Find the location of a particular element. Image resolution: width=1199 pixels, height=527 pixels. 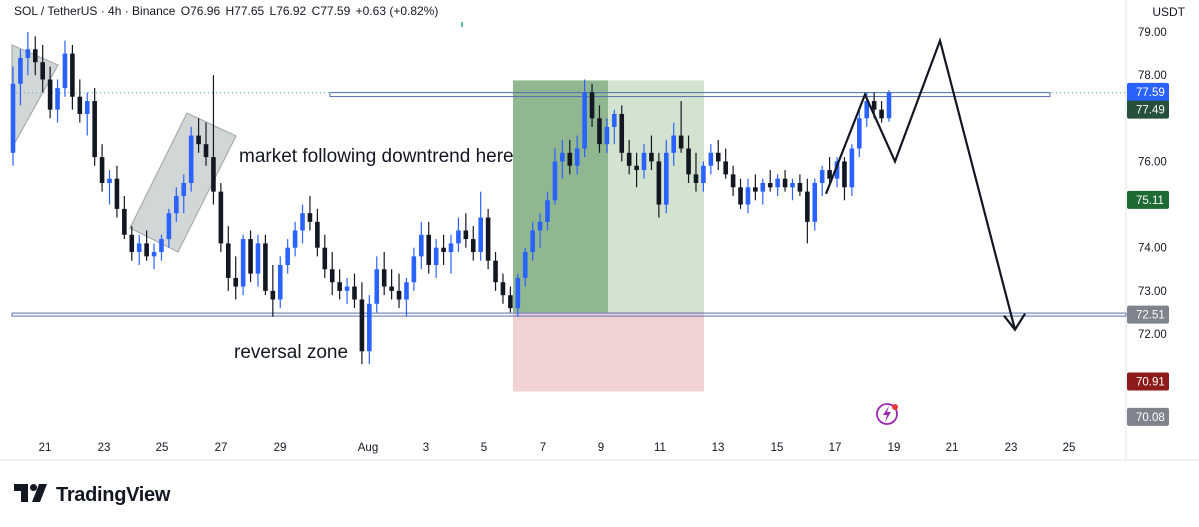

price-label-box is located at coordinates (1148, 314).